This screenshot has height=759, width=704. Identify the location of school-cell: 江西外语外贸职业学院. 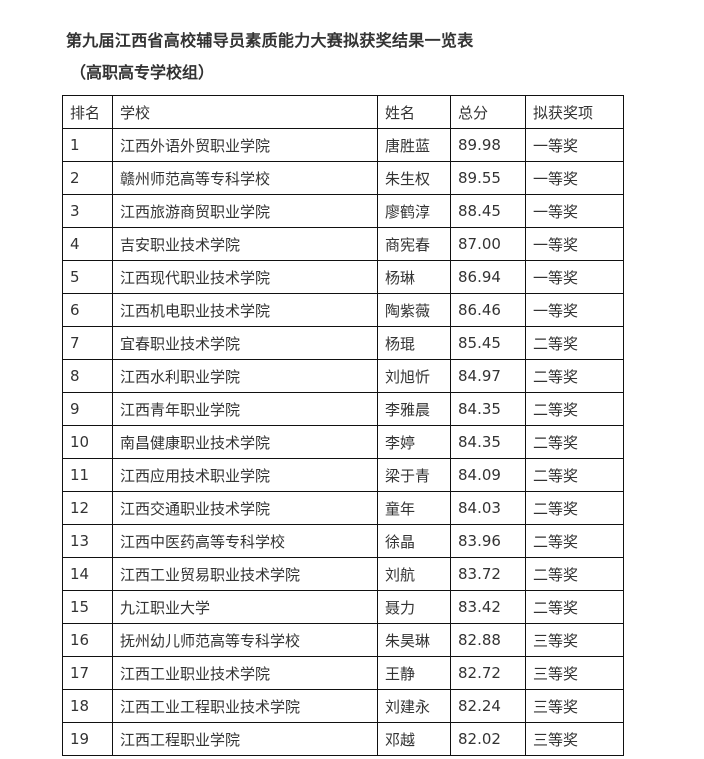
(245, 145).